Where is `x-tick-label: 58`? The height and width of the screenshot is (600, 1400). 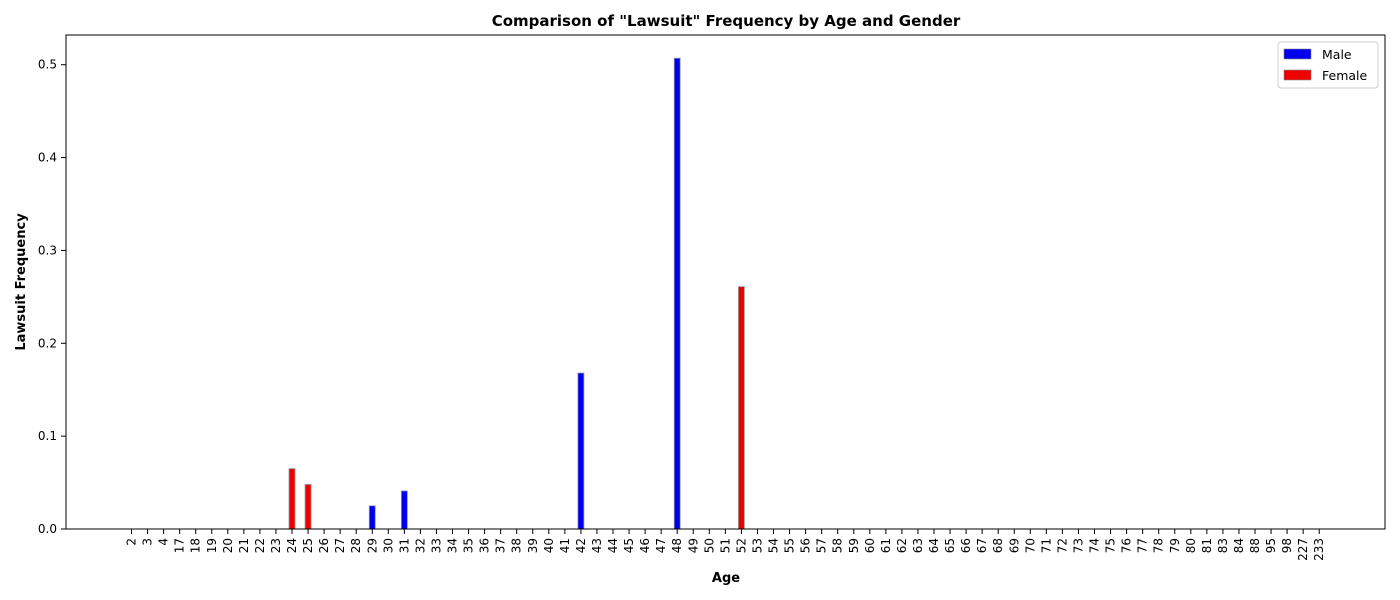
x-tick-label: 58 is located at coordinates (838, 545).